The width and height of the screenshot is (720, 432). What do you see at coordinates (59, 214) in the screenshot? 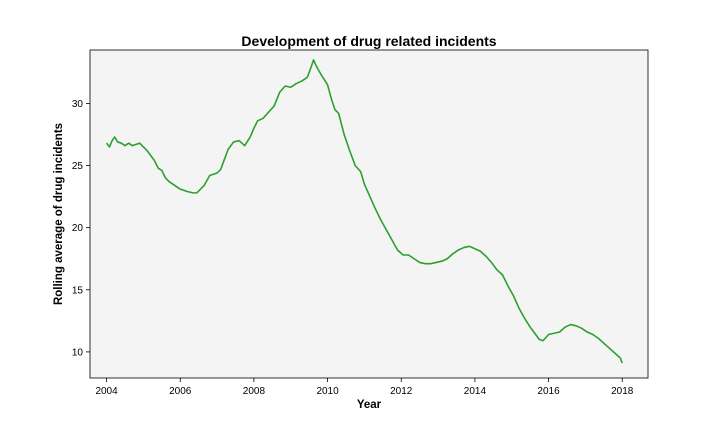
I see `y-axis-label: Rolling average of drug incidents` at bounding box center [59, 214].